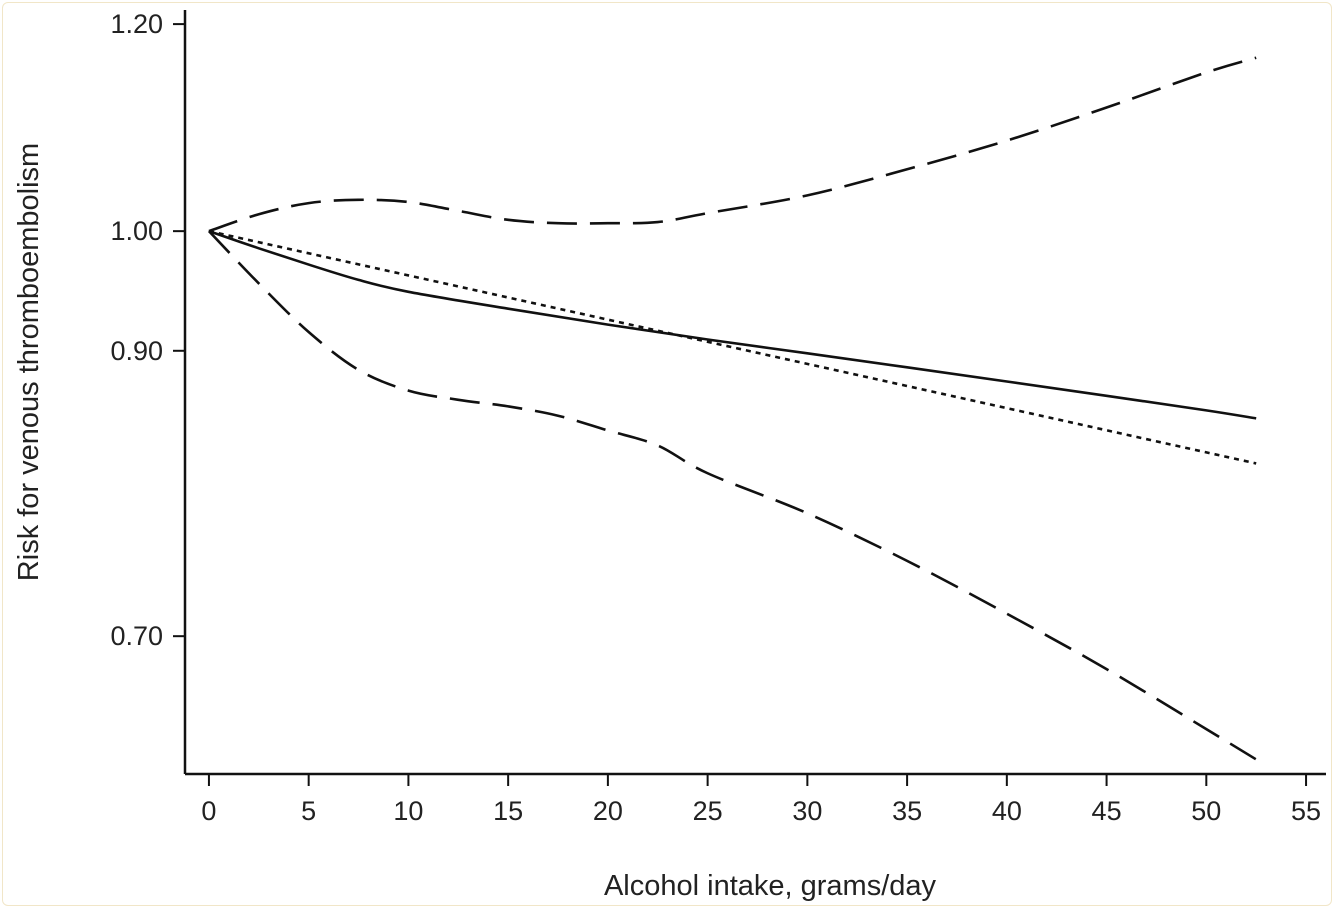 This screenshot has width=1336, height=910. Describe the element at coordinates (136, 636) in the screenshot. I see `y-tick-label: 0.70` at that location.